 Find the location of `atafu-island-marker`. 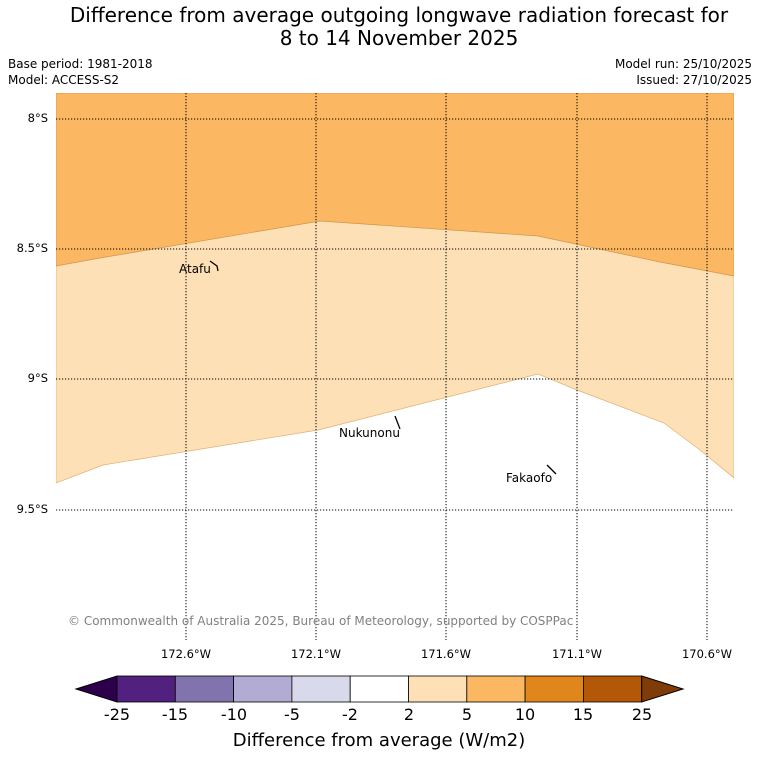

atafu-island-marker is located at coordinates (214, 266).